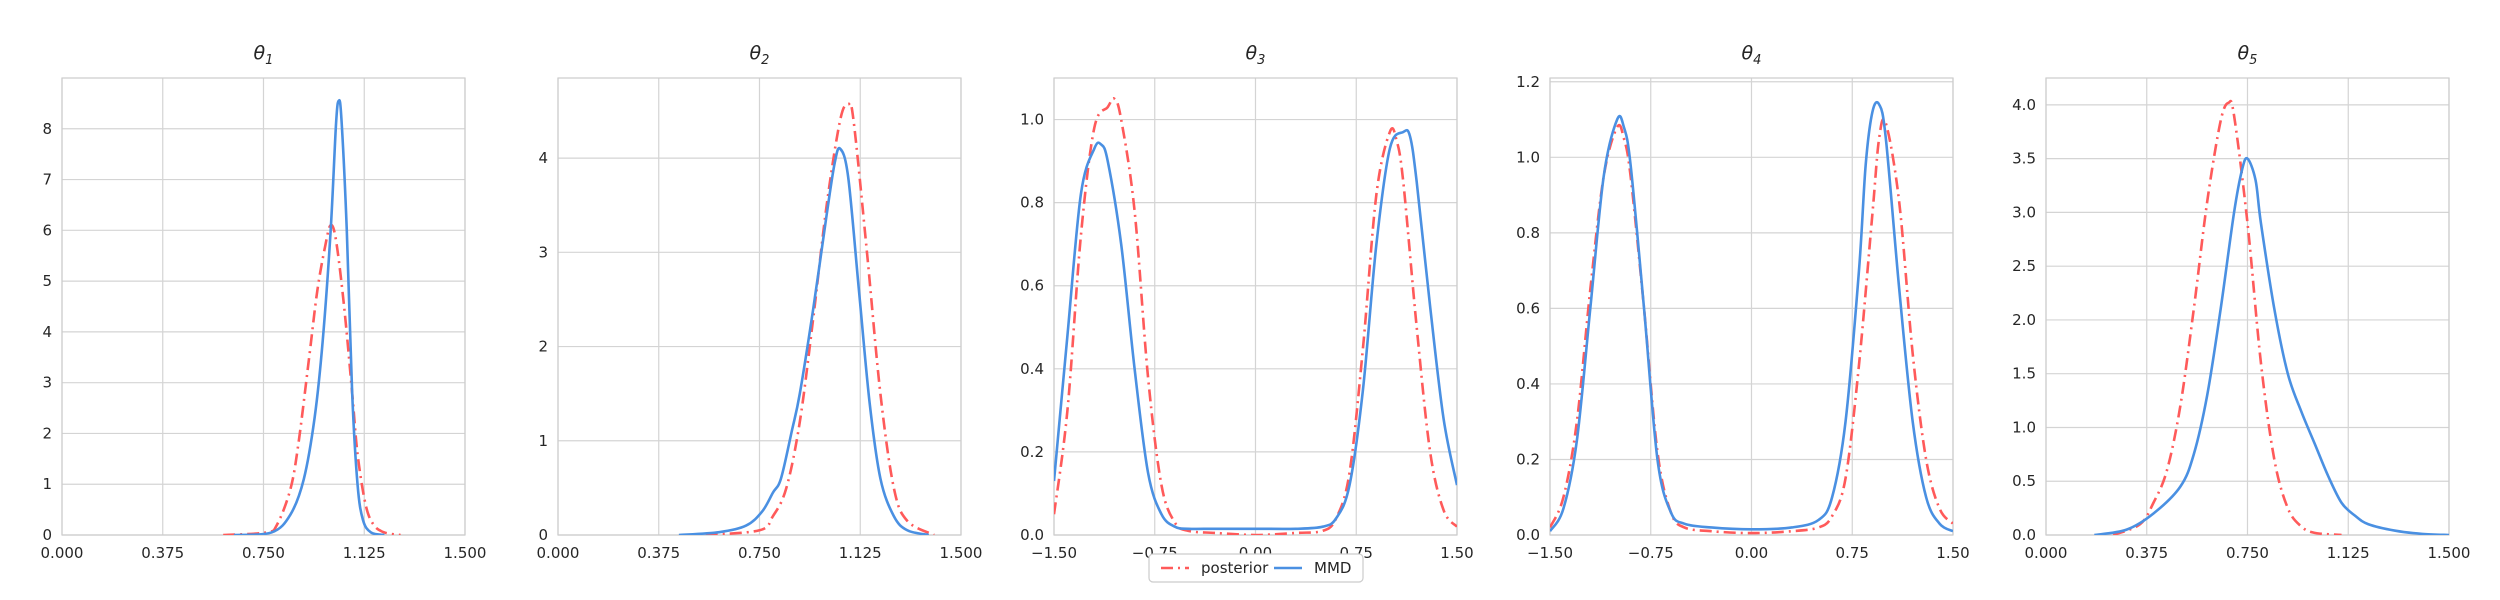  Describe the element at coordinates (1332, 568) in the screenshot. I see `legend-label-mmd: MMD` at that location.